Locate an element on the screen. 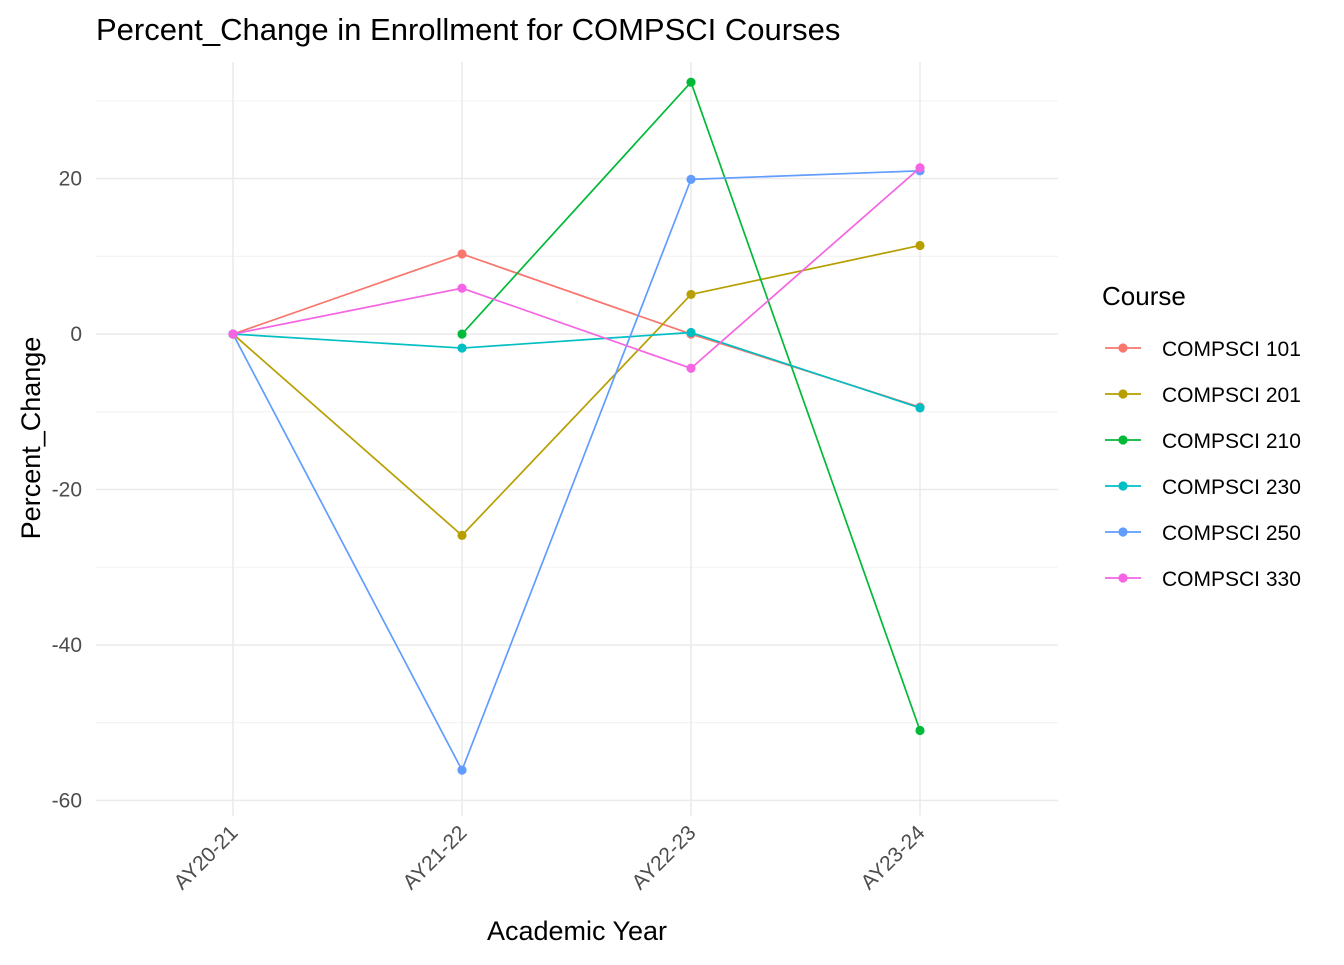  x-tick-label: AY21-22 is located at coordinates (435, 857).